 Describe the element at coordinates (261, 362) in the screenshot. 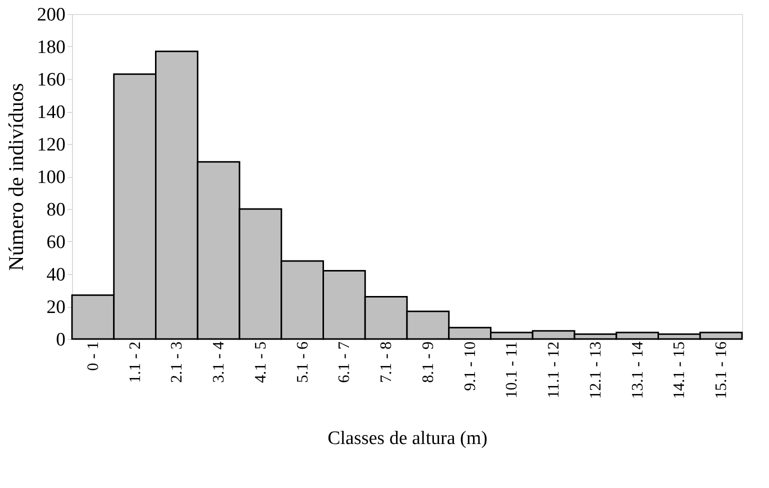

I see `x-tick-label: 4.1 - 5` at that location.